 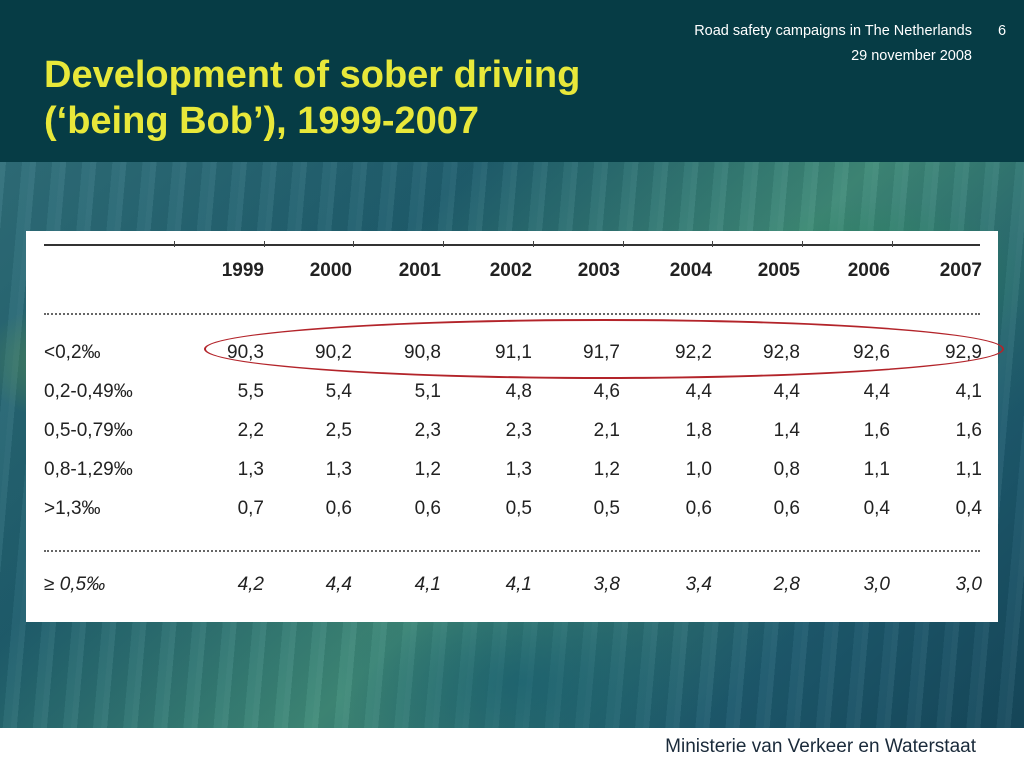 What do you see at coordinates (690, 270) in the screenshot?
I see `column-header: 2004` at bounding box center [690, 270].